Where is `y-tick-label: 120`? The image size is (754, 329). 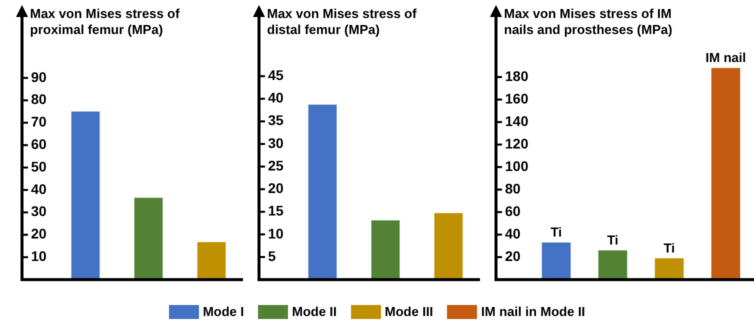 y-tick-label: 120 is located at coordinates (517, 143).